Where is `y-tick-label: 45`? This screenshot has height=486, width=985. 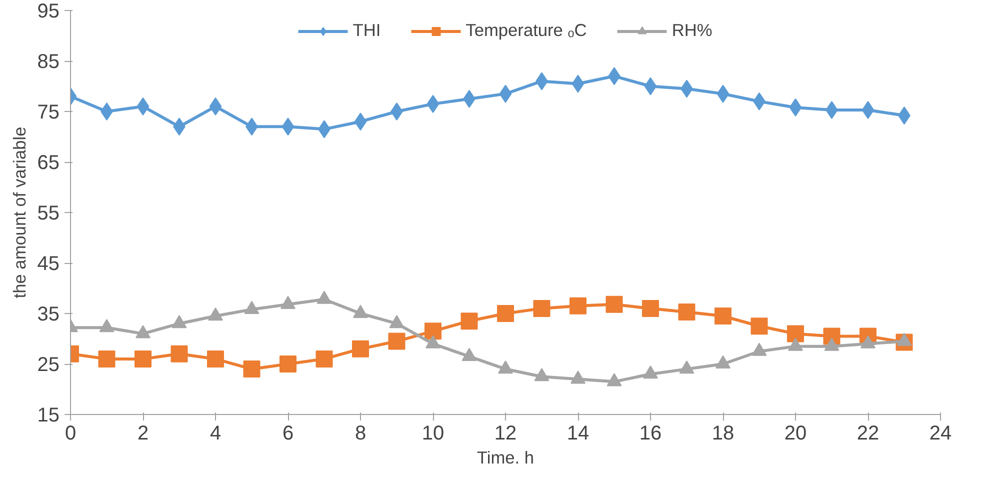 y-tick-label: 45 is located at coordinates (48, 264).